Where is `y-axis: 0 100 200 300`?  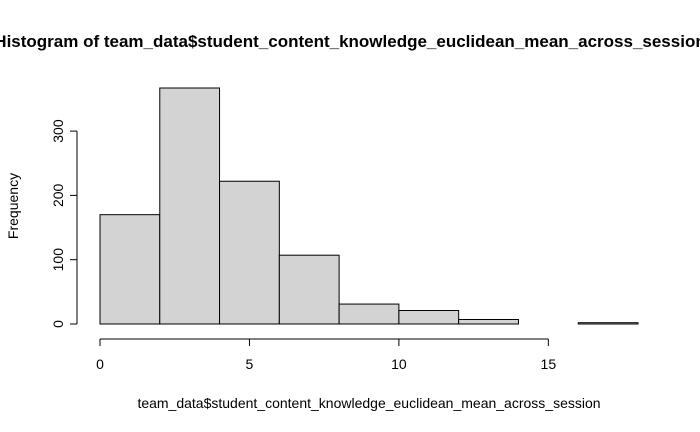
y-axis: 0 100 200 300 is located at coordinates (64, 223).